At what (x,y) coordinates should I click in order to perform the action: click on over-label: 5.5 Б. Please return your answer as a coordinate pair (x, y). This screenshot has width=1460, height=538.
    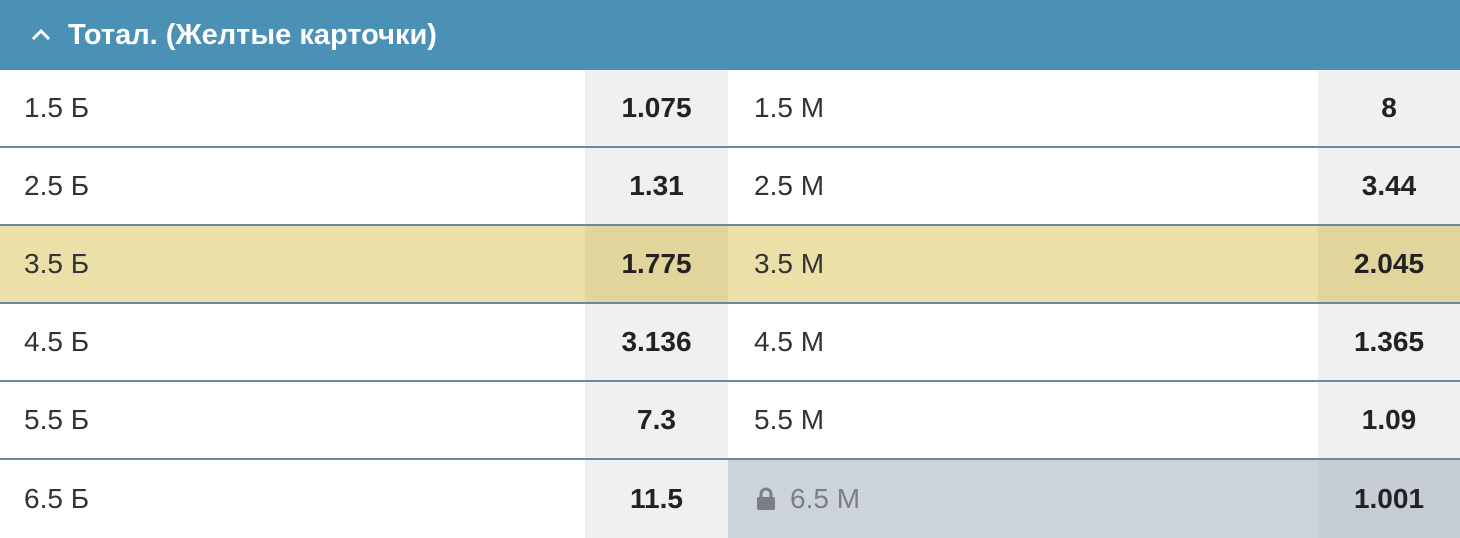
    Looking at the image, I should click on (57, 419).